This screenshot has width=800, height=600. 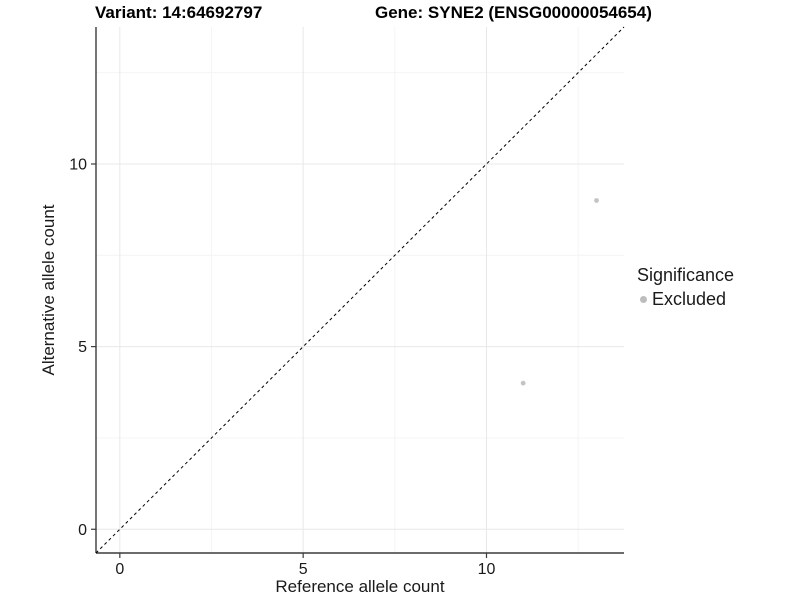 I want to click on legend-point-icon, so click(x=643, y=299).